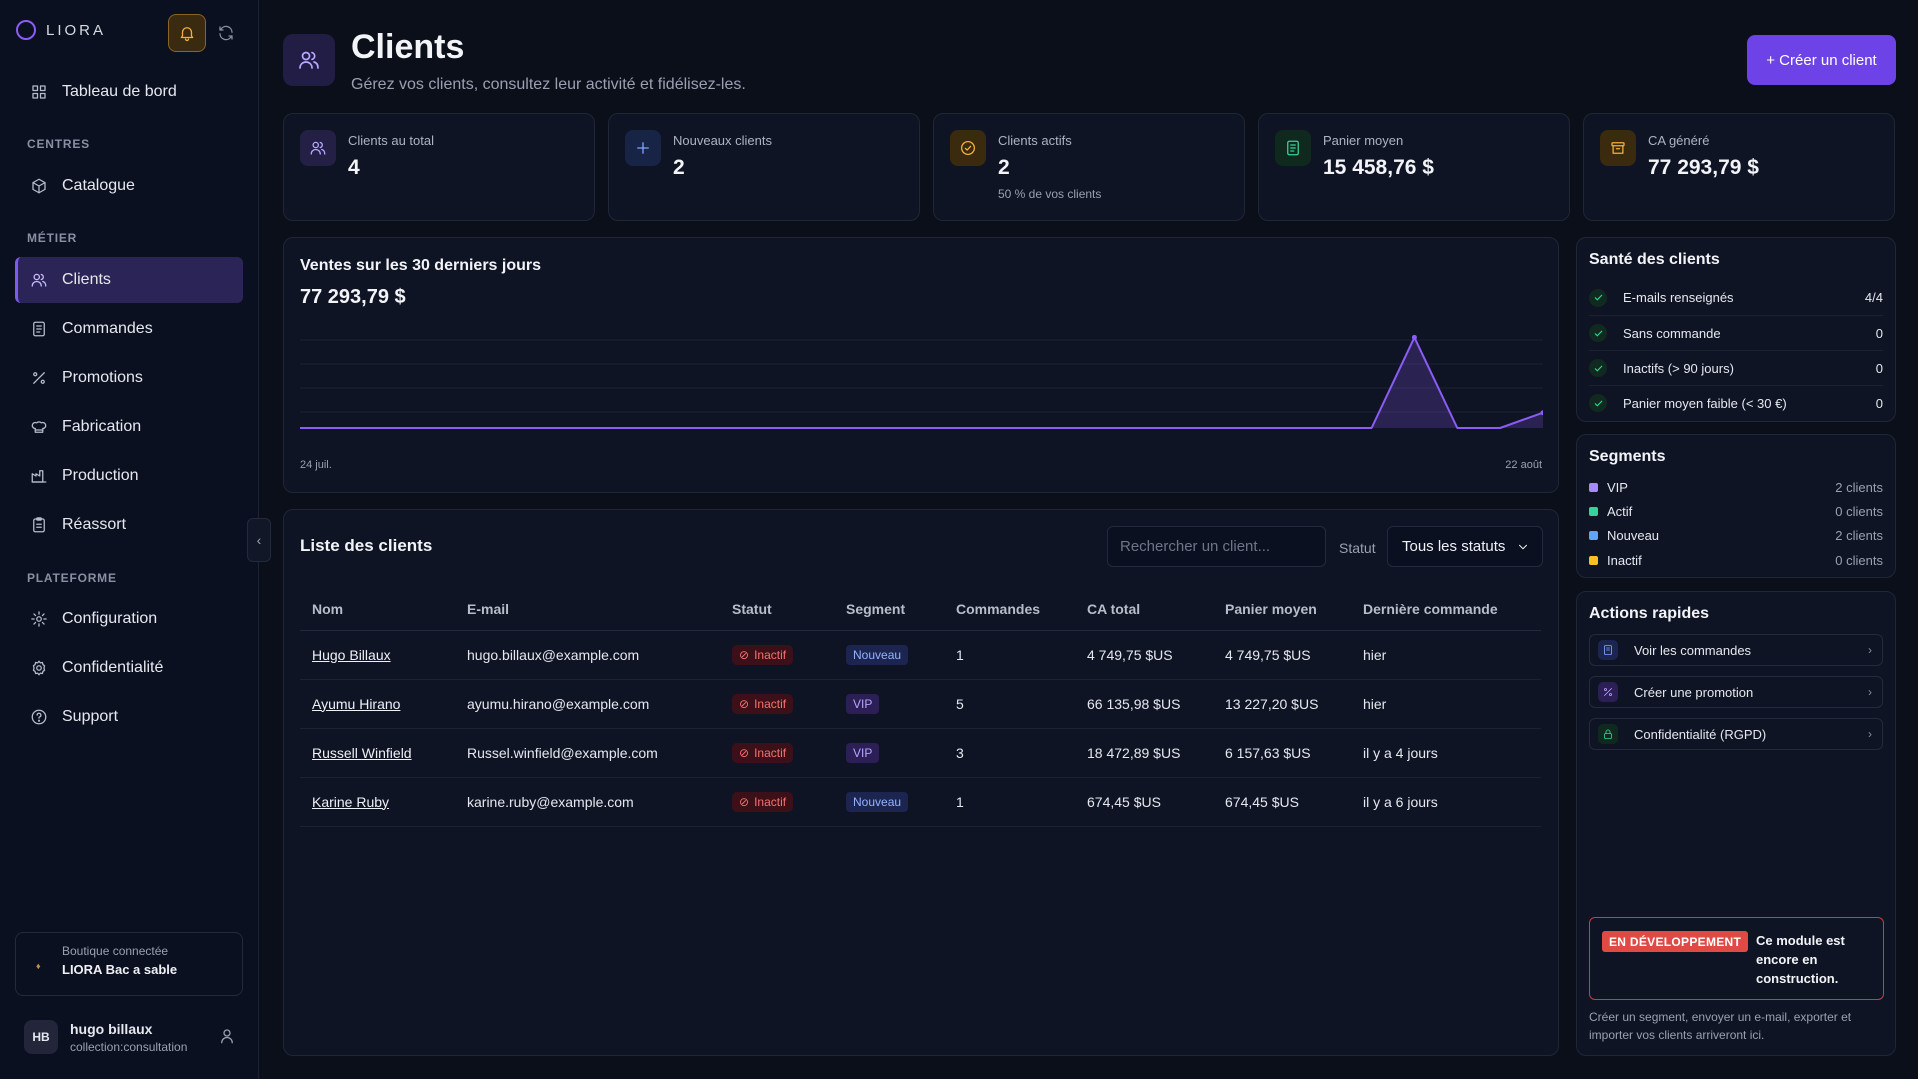 The image size is (1918, 1079). What do you see at coordinates (318, 148) in the screenshot?
I see `users-icon` at bounding box center [318, 148].